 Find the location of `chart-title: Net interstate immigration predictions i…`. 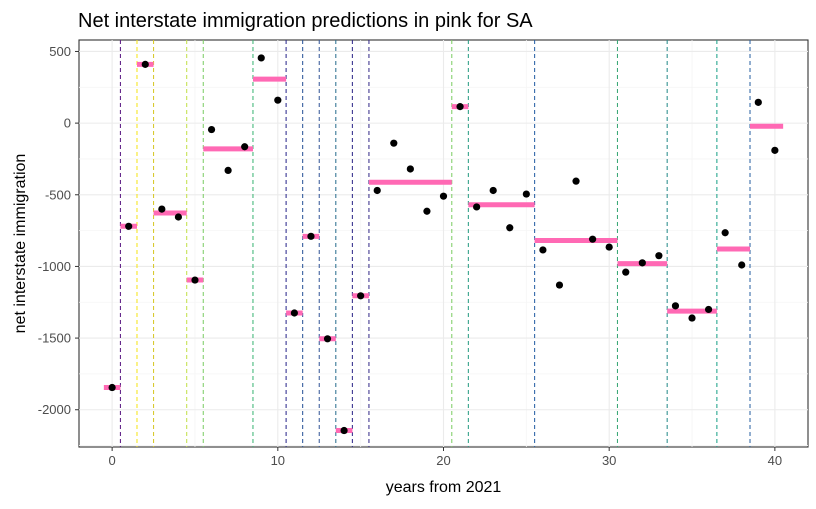

chart-title: Net interstate immigration predictions i… is located at coordinates (305, 21).